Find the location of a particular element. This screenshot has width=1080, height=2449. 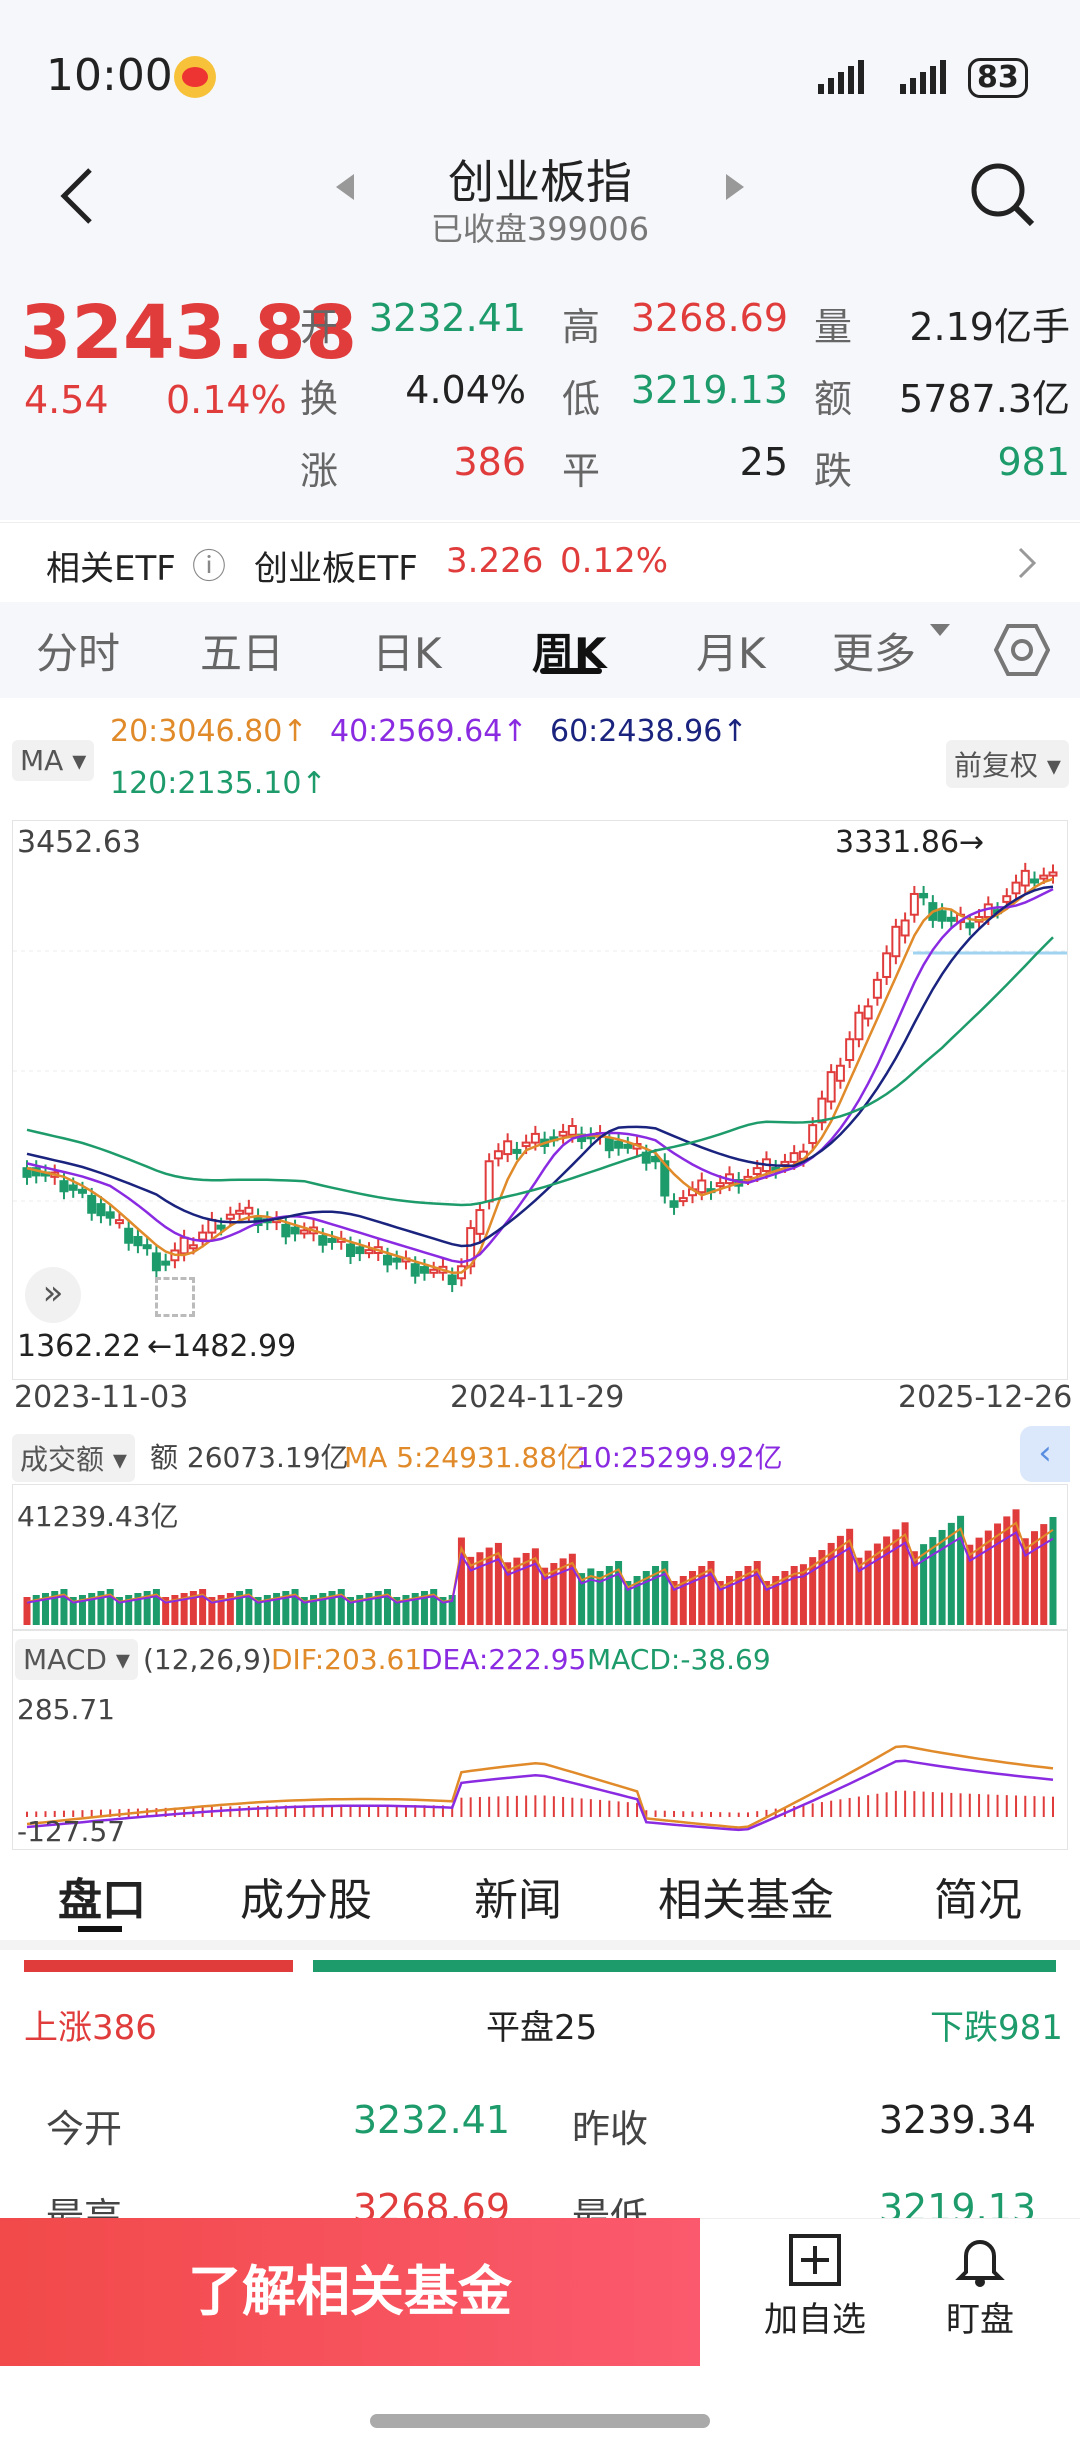

quote-label: 量 is located at coordinates (833, 327).